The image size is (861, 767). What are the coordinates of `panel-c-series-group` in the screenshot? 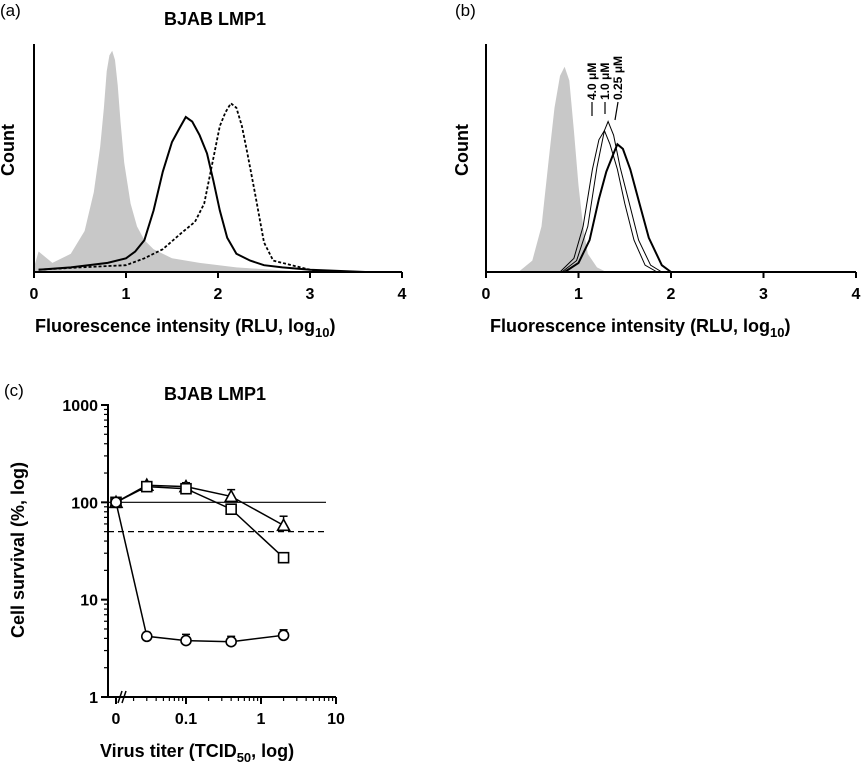 It's located at (199, 562).